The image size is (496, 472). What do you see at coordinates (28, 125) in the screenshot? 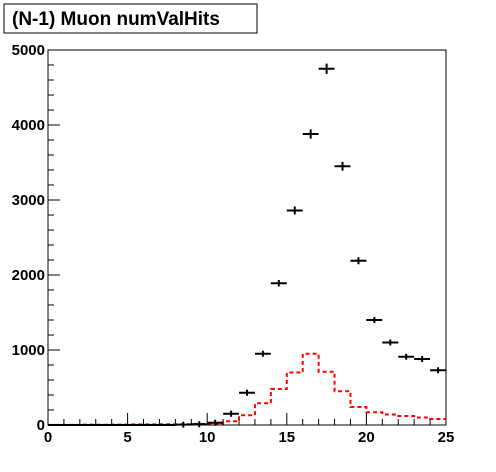
I see `y-tick-label: 4000` at bounding box center [28, 125].